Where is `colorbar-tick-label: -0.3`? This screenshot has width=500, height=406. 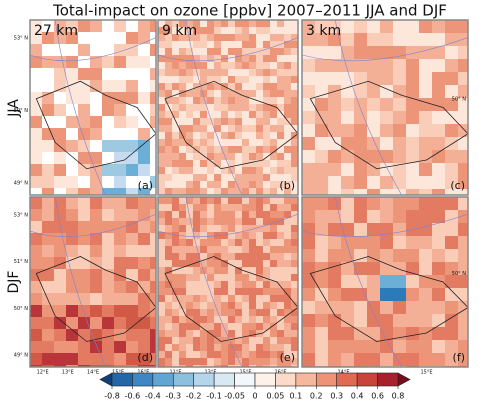 colorbar-tick-label: -0.3 is located at coordinates (173, 396).